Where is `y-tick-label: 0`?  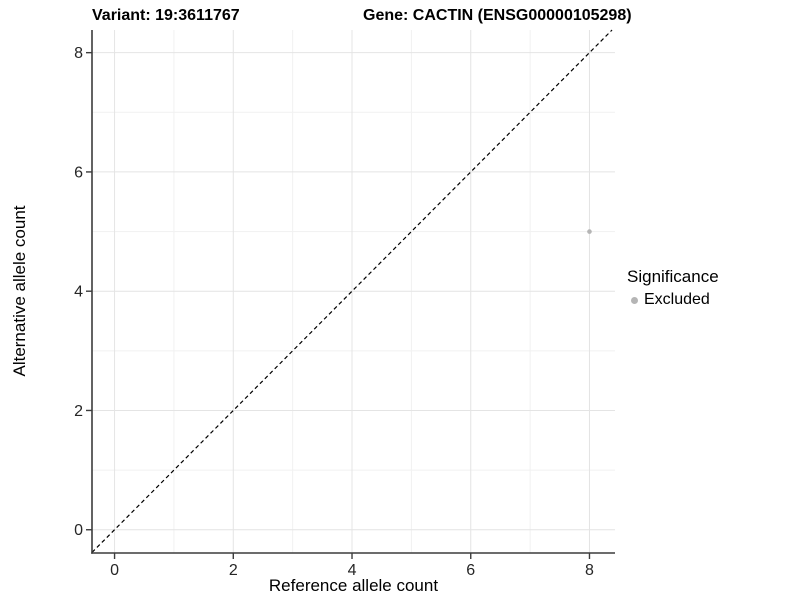 y-tick-label: 0 is located at coordinates (78, 530).